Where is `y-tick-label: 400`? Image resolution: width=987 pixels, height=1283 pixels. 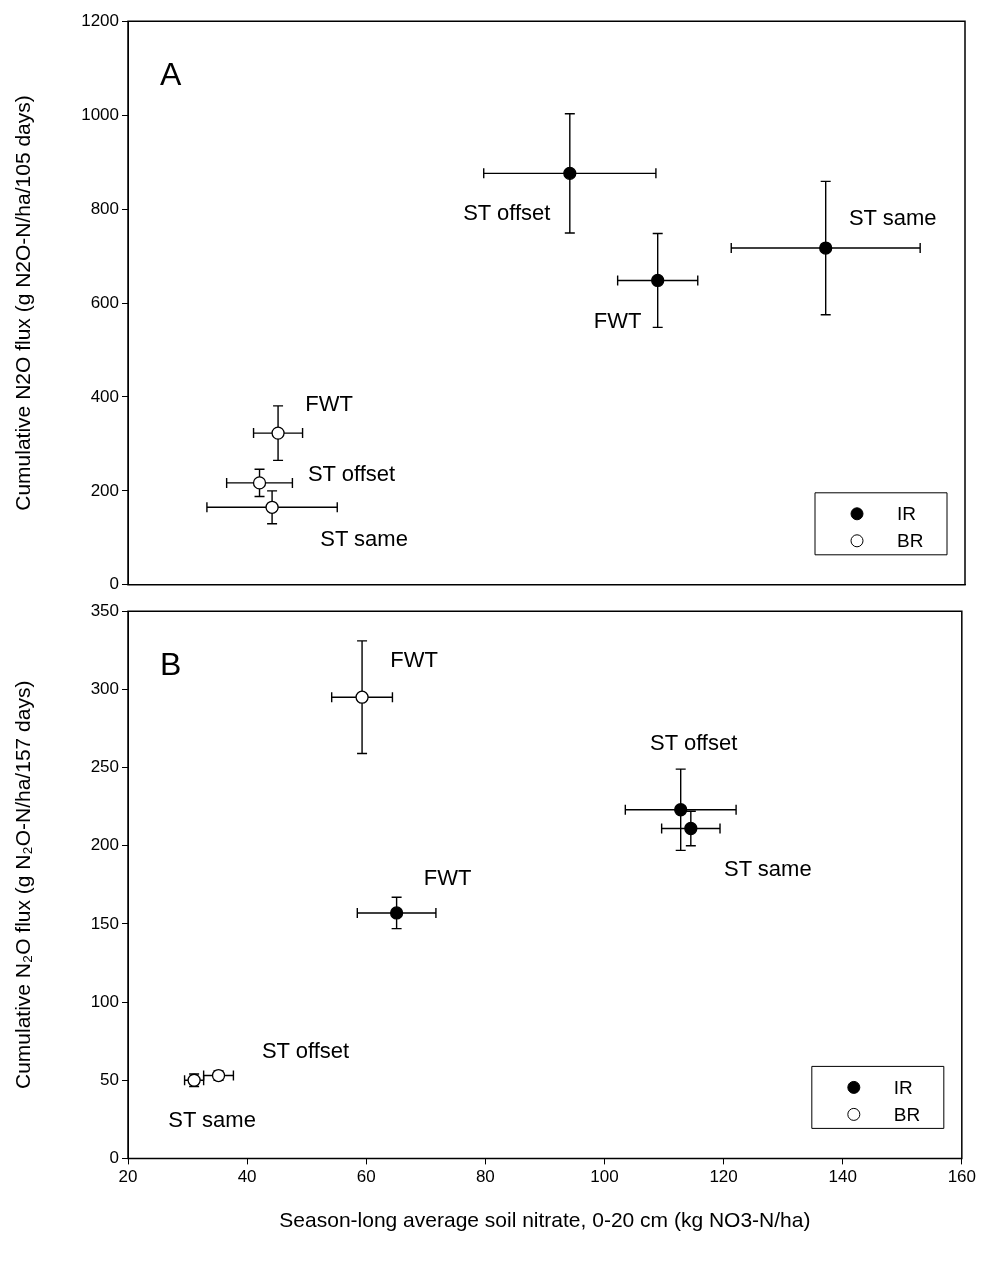
y-tick-label: 400 is located at coordinates (104, 396).